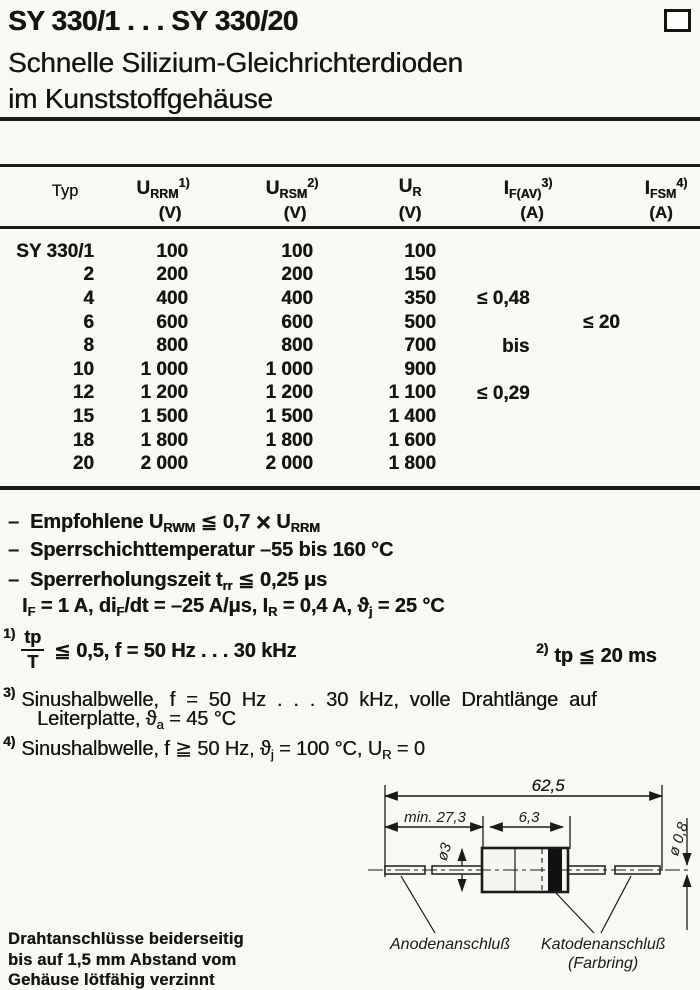 The height and width of the screenshot is (990, 700). Describe the element at coordinates (289, 440) in the screenshot. I see `cell-ursm: 1 800` at that location.